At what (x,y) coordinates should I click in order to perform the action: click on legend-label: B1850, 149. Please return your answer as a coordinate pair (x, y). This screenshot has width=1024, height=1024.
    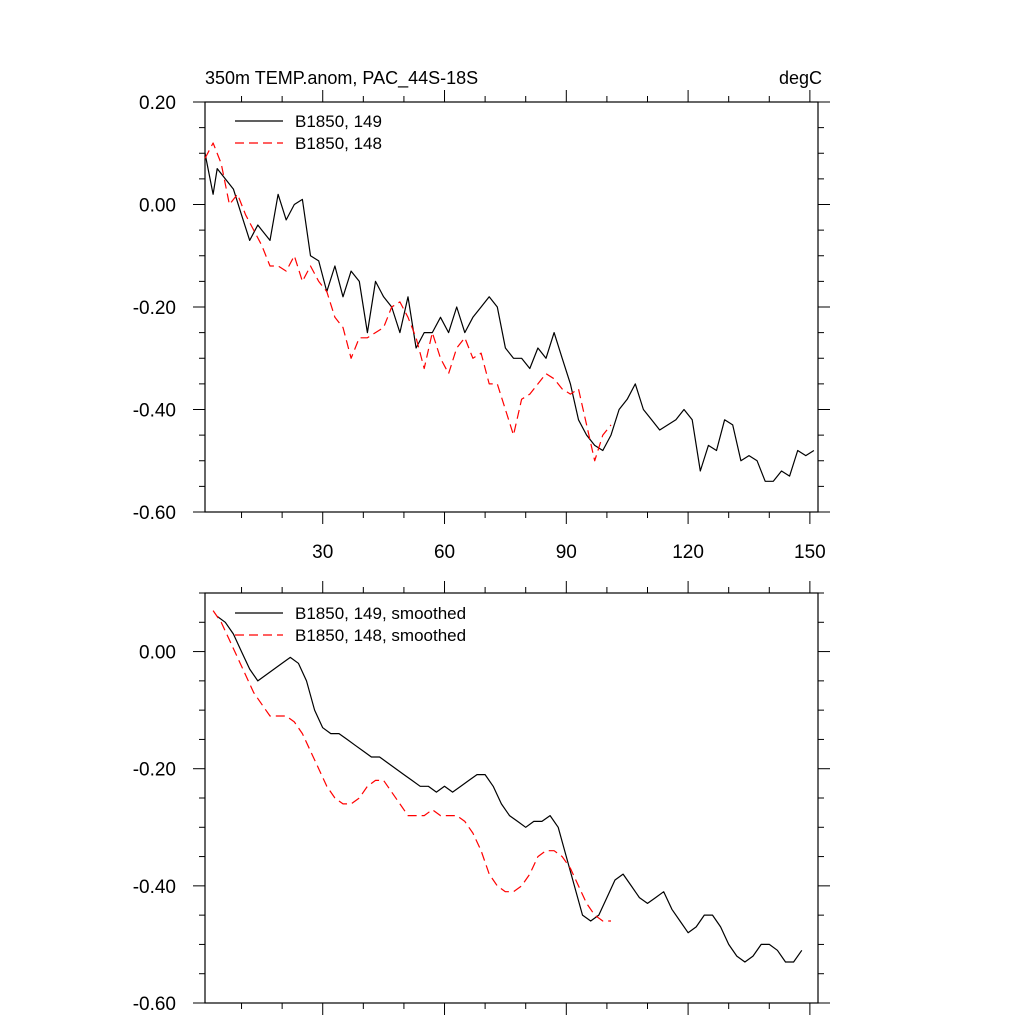
    Looking at the image, I should click on (338, 121).